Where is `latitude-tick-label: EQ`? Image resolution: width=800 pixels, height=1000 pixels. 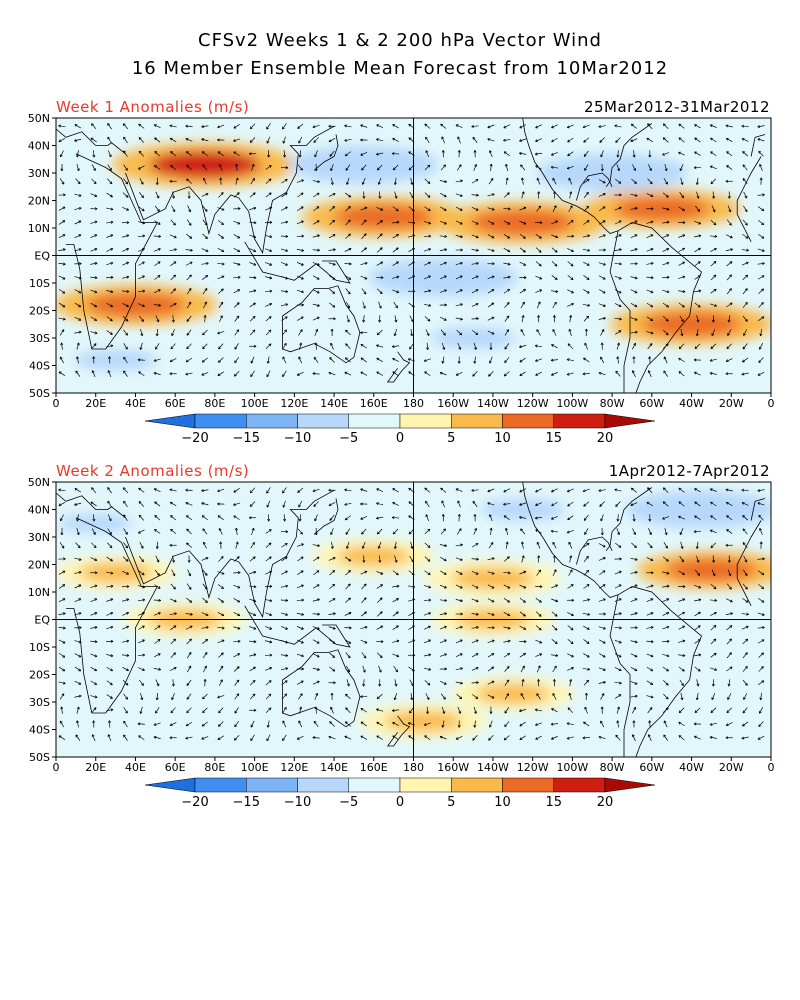
latitude-tick-label: EQ is located at coordinates (42, 256).